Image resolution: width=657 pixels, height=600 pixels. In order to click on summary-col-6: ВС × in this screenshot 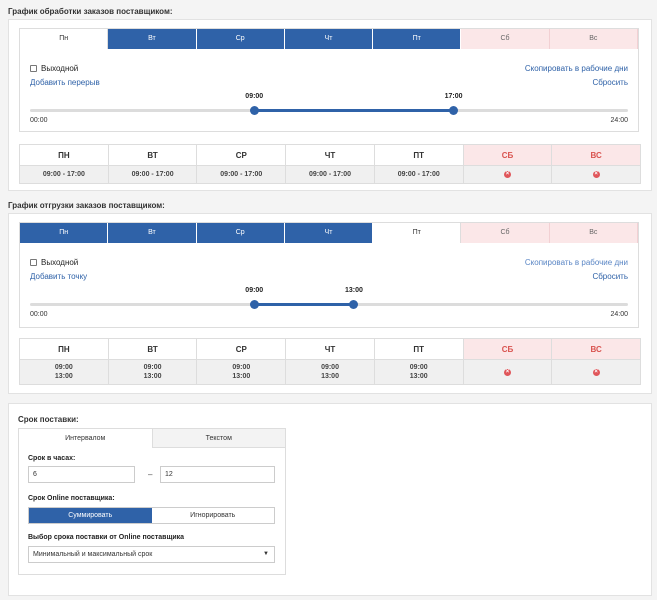, I will do `click(596, 164)`.